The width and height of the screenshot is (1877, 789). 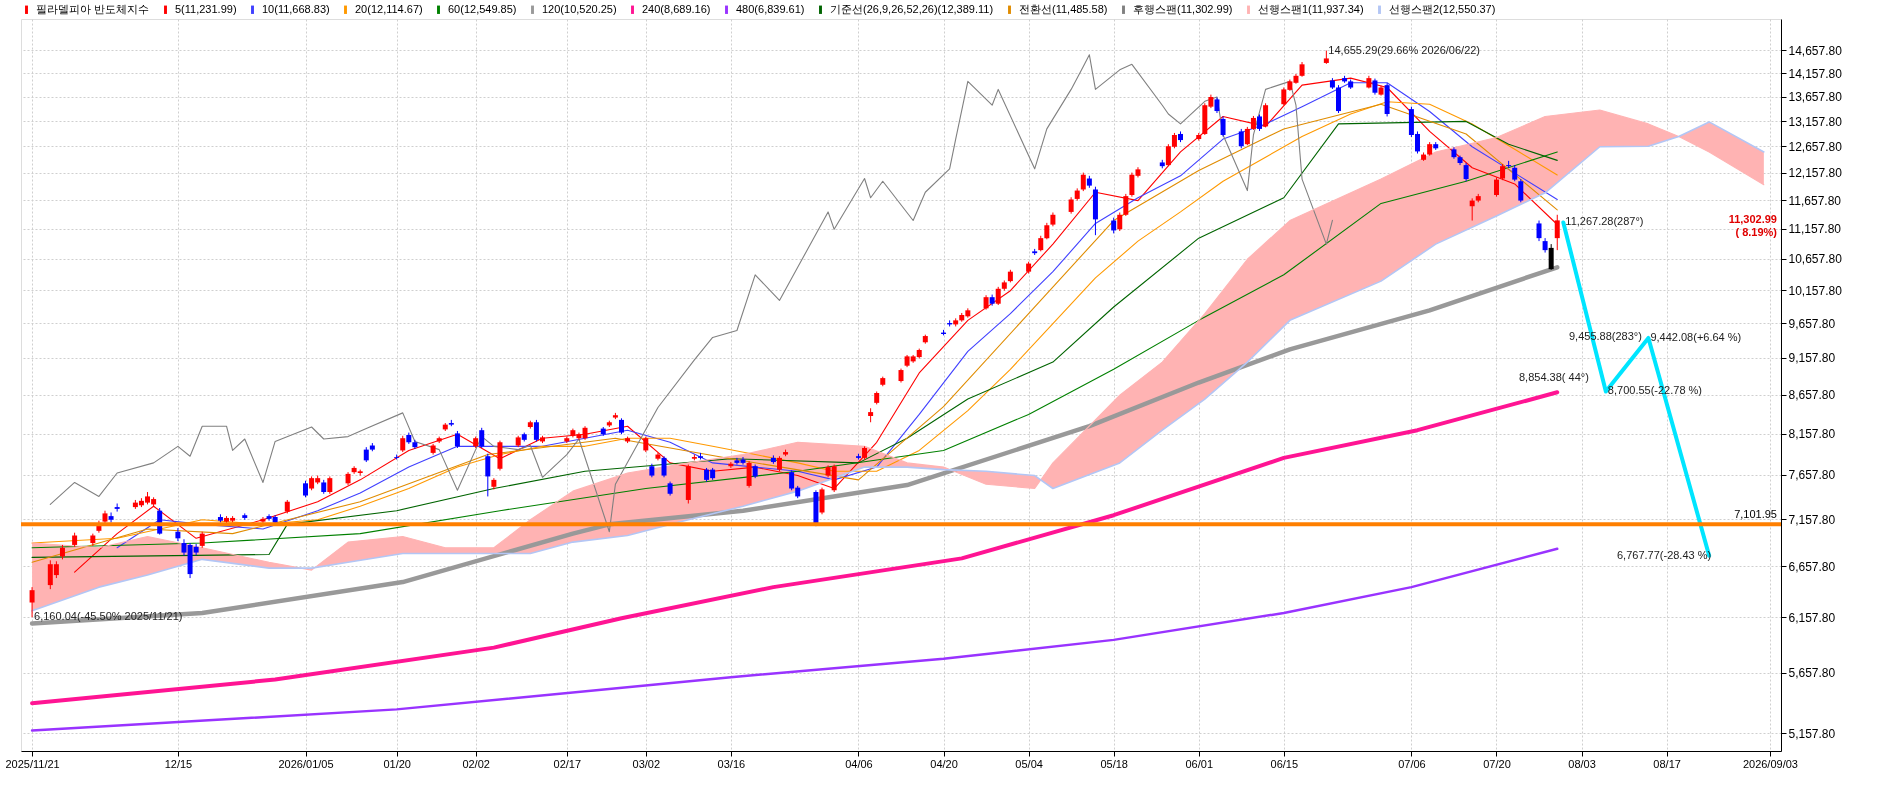 I want to click on y-tick-label: 9,157.80, so click(x=1812, y=358).